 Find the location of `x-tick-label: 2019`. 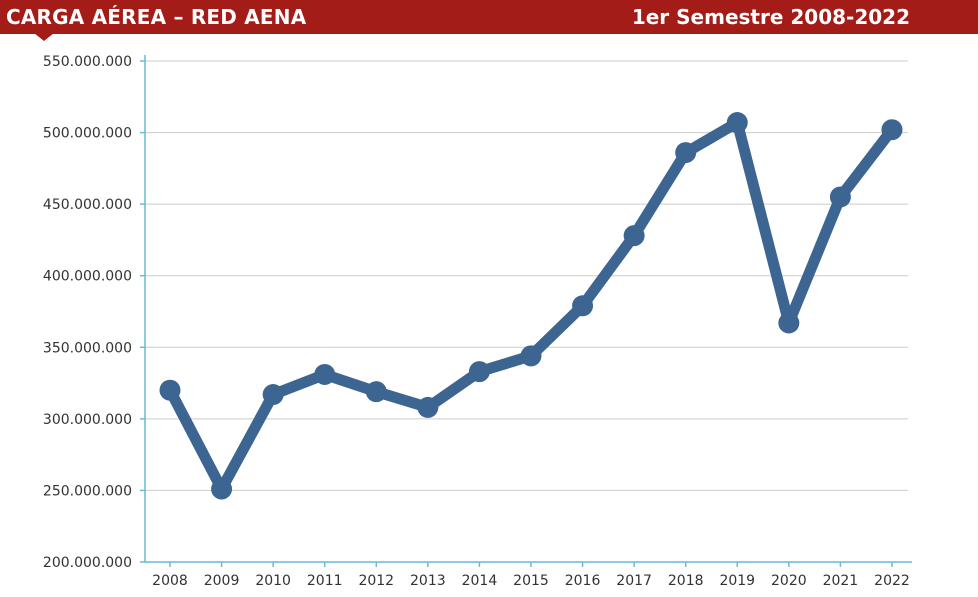

x-tick-label: 2019 is located at coordinates (737, 581).